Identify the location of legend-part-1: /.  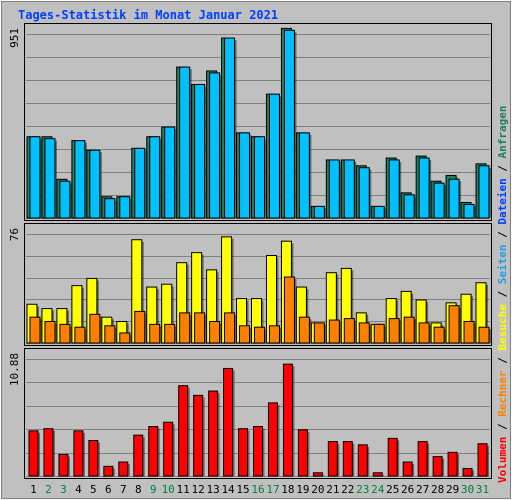
(502, 427).